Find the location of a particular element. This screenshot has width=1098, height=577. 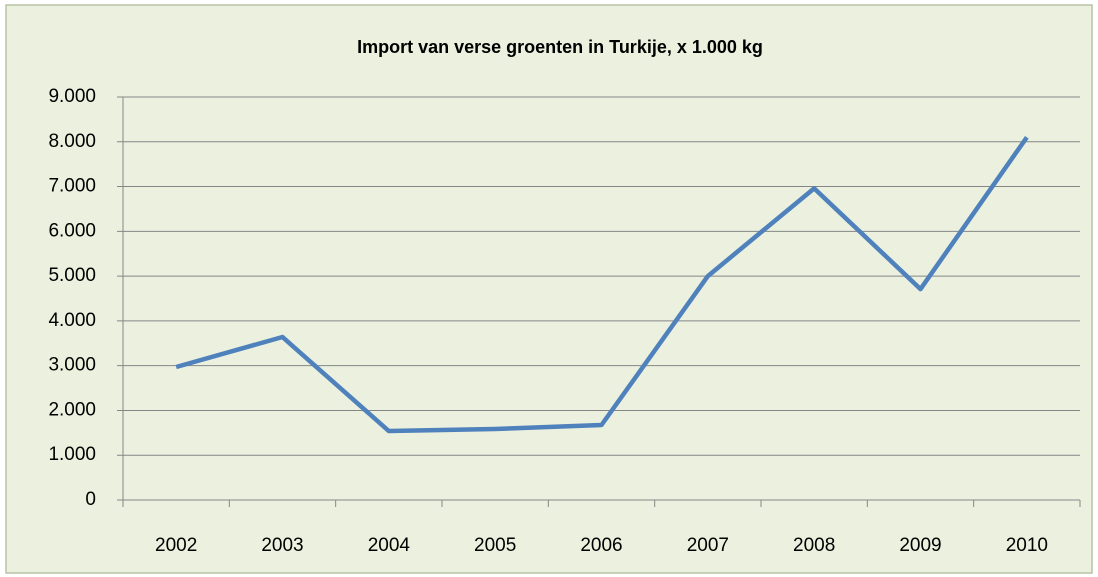

x-tick-label: 2010 is located at coordinates (1027, 545).